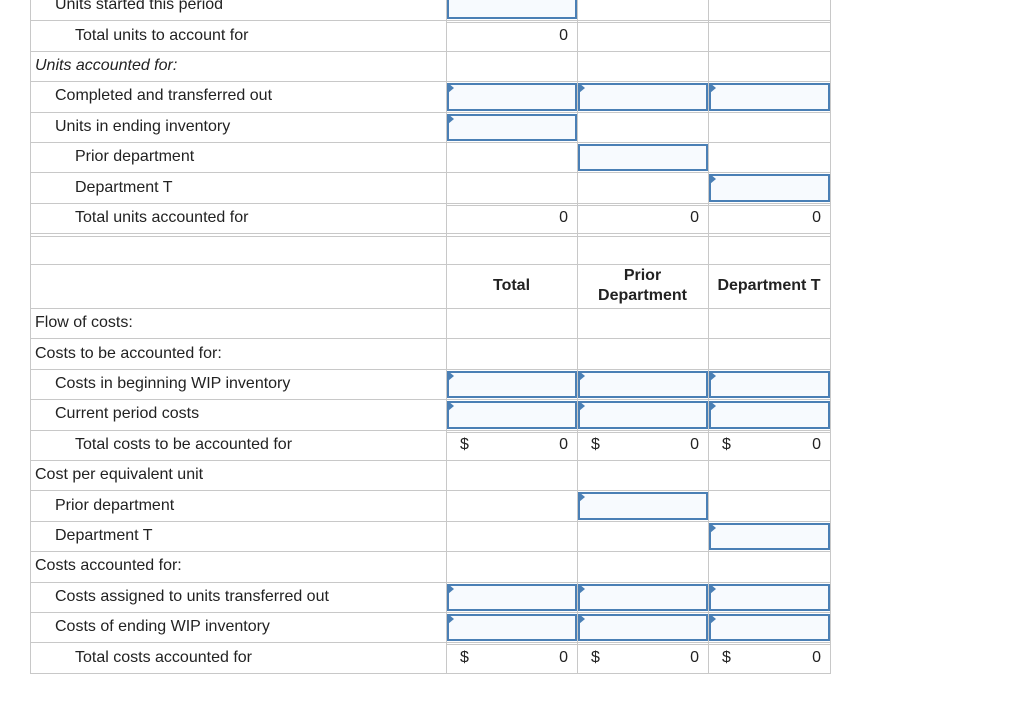  I want to click on row-label: Flow of costs:, so click(84, 323).